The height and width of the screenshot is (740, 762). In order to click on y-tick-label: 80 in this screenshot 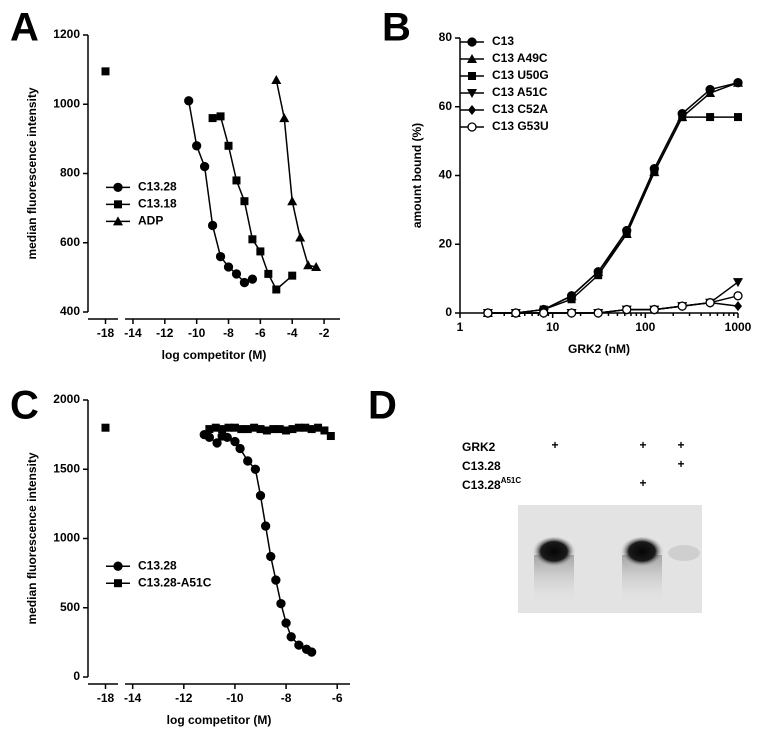, I will do `click(446, 37)`.